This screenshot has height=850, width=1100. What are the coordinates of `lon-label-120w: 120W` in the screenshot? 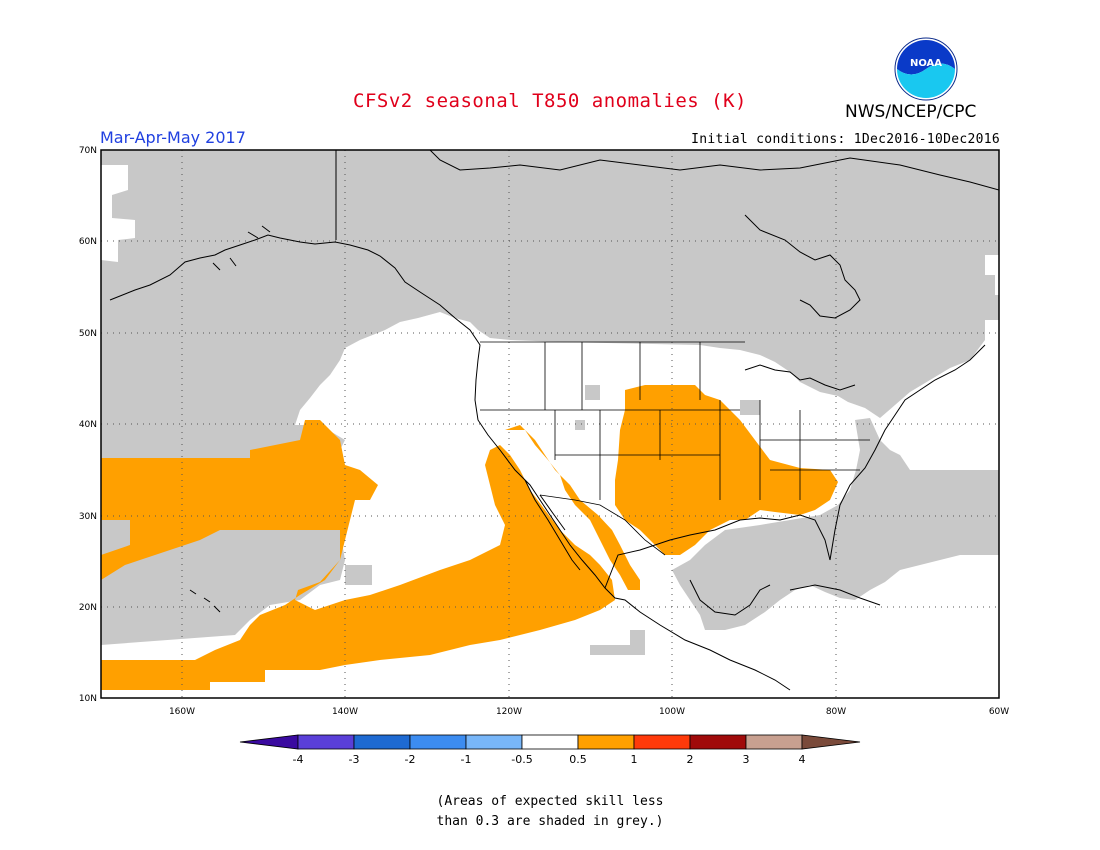 It's located at (509, 712).